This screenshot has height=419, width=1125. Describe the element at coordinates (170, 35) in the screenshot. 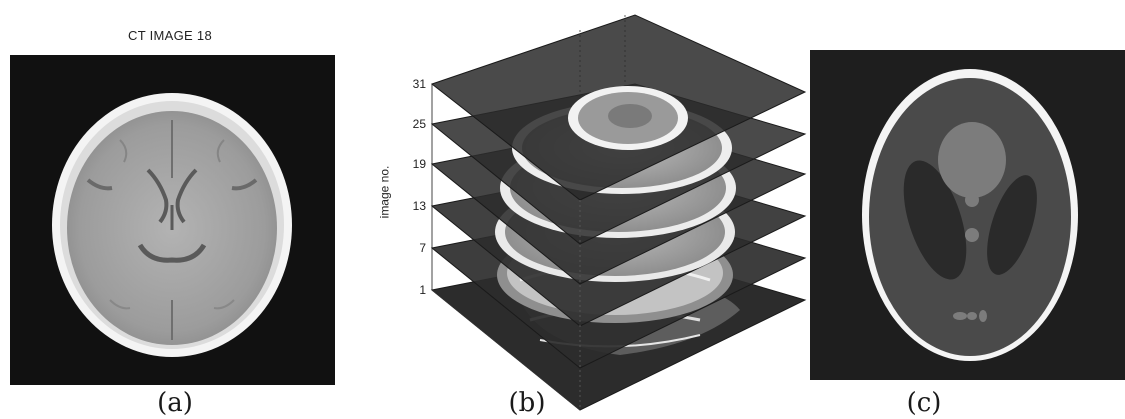

I see `panel-a-title: CT IMAGE 18` at that location.